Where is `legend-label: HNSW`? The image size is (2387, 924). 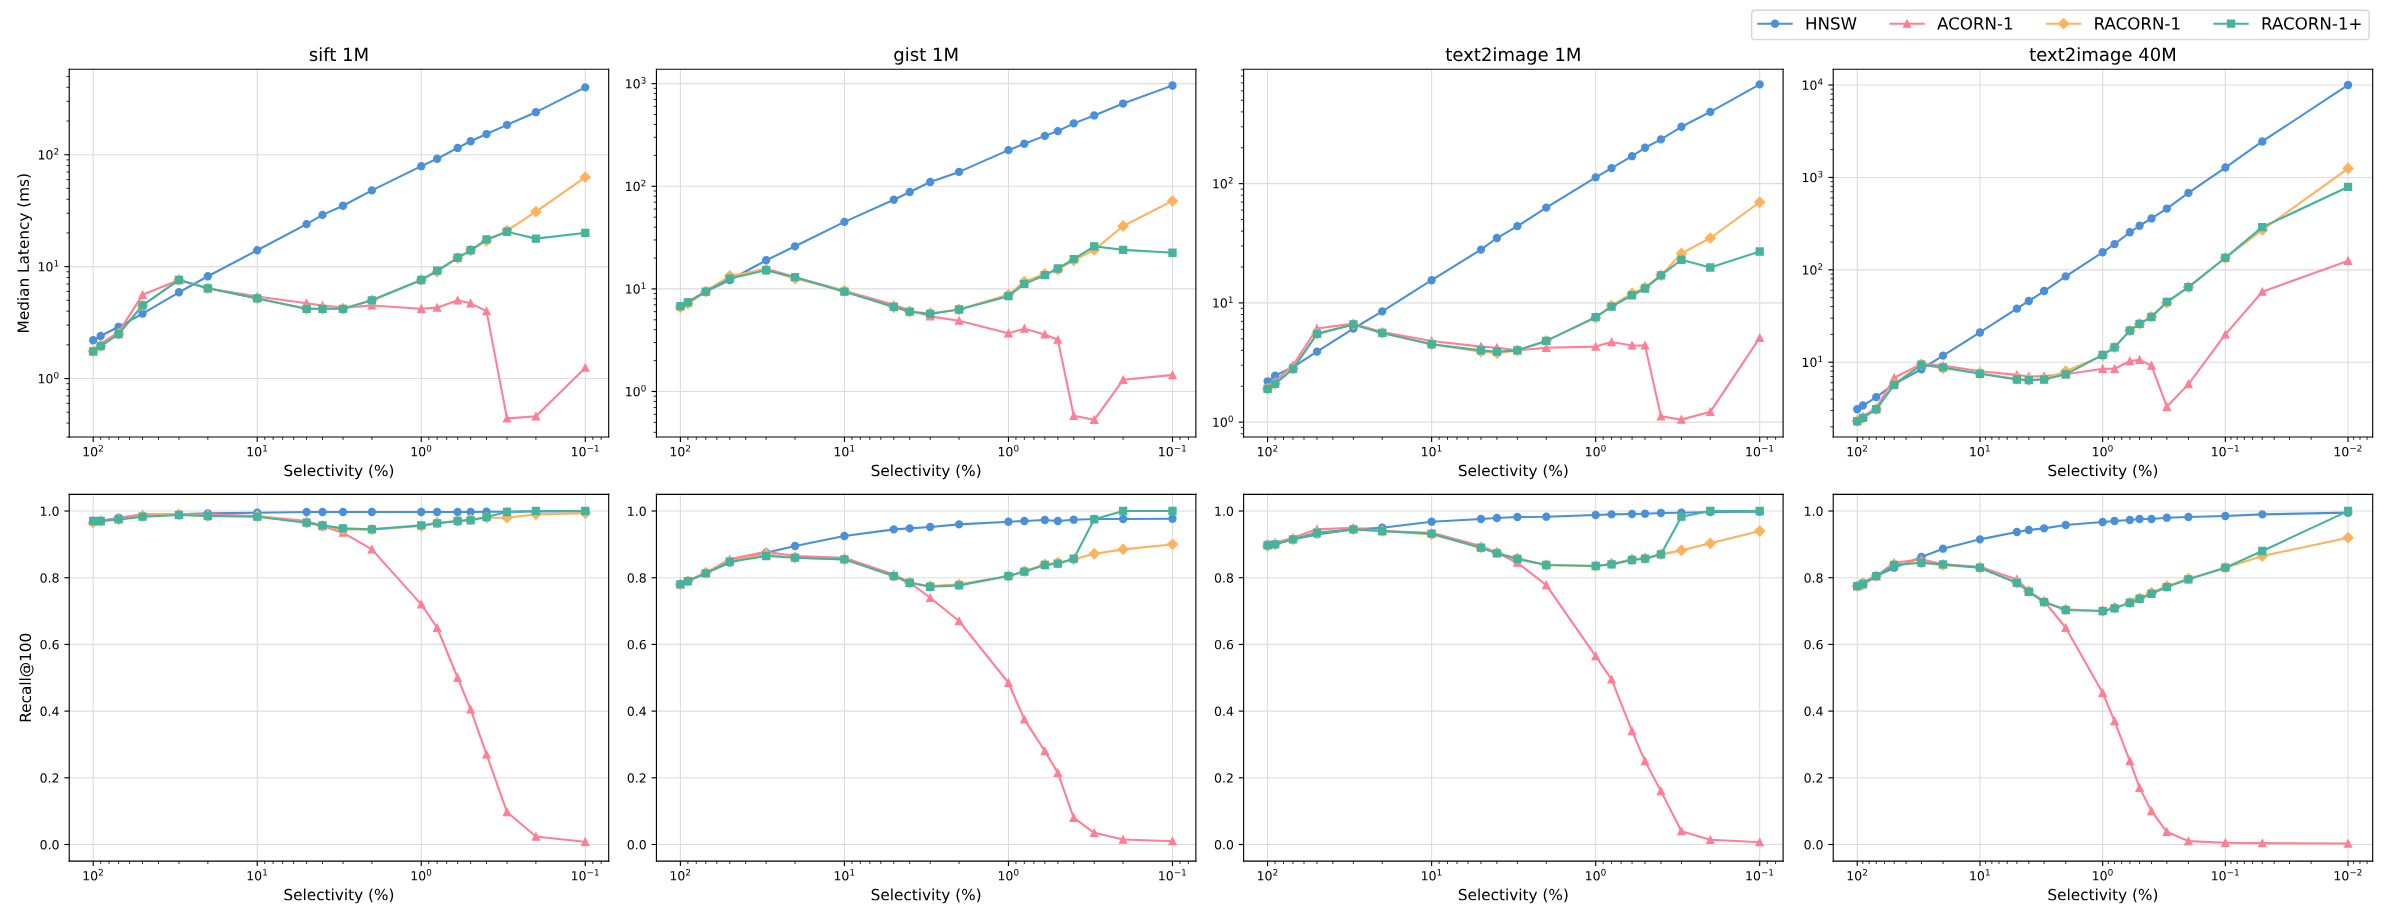 legend-label: HNSW is located at coordinates (1831, 23).